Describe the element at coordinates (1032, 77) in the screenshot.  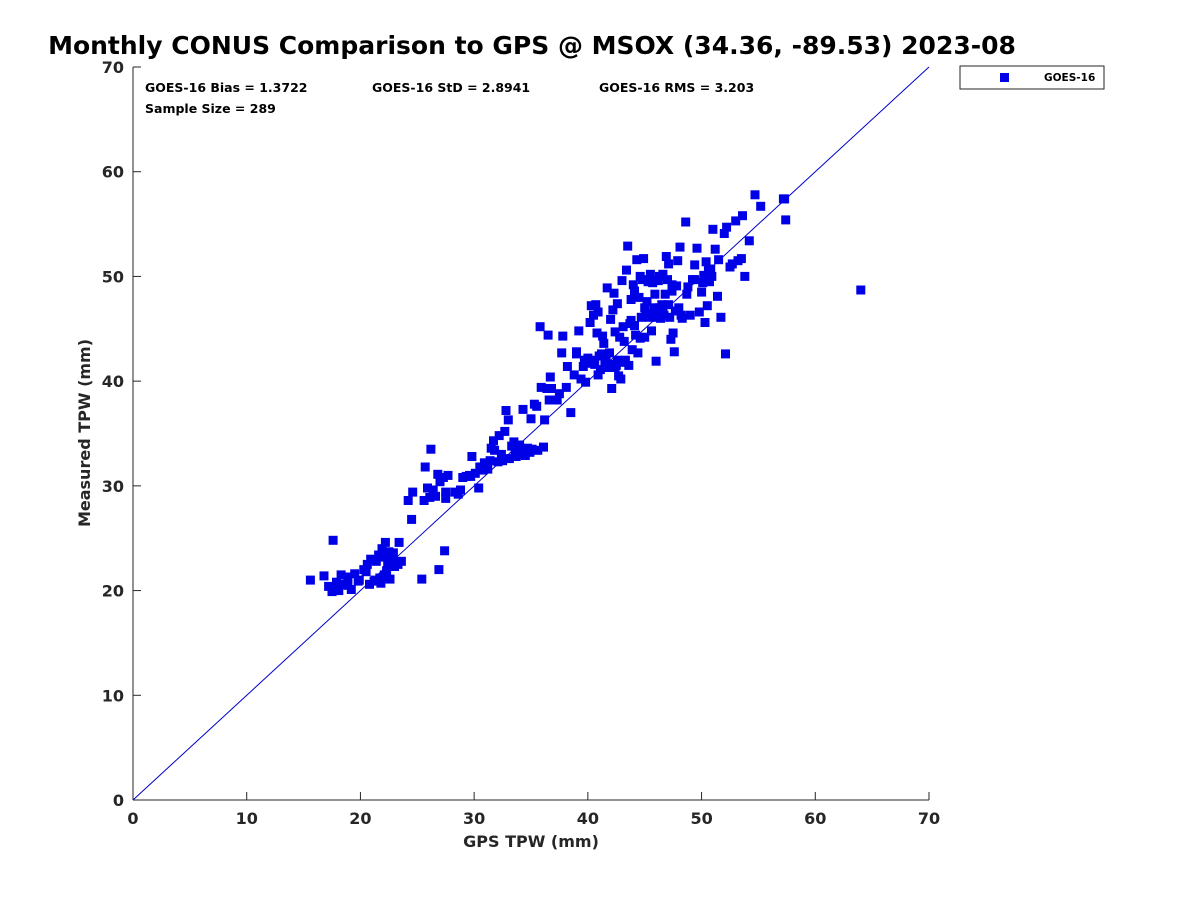
I see `legend-box` at that location.